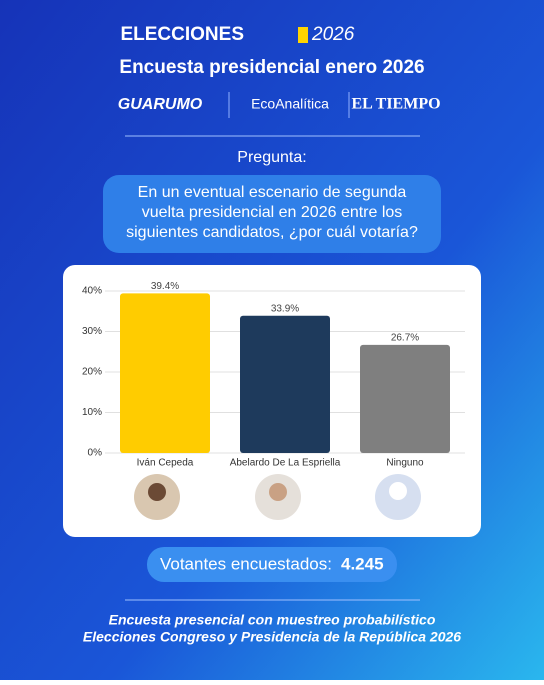 The width and height of the screenshot is (544, 685). Describe the element at coordinates (95, 453) in the screenshot. I see `y-tick-label: 0%` at that location.